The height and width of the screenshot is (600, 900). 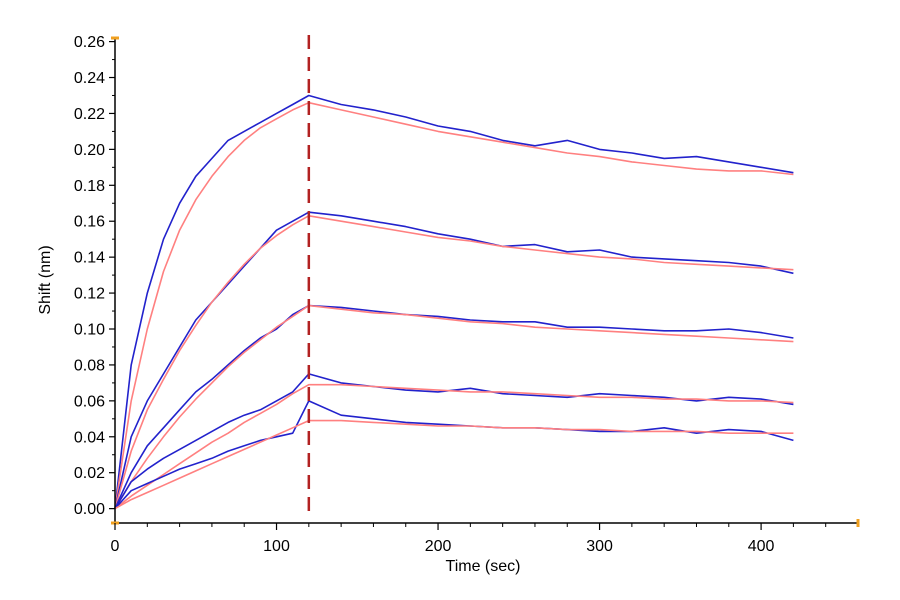 What do you see at coordinates (438, 546) in the screenshot?
I see `x-tick-label: 200` at bounding box center [438, 546].